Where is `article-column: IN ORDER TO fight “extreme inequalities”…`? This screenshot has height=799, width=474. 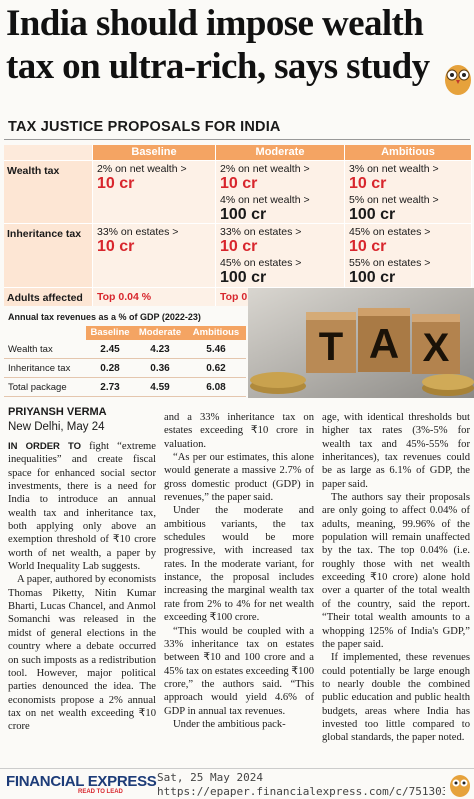
article-column: IN ORDER TO fight “extreme inequalities”… is located at coordinates (82, 587).